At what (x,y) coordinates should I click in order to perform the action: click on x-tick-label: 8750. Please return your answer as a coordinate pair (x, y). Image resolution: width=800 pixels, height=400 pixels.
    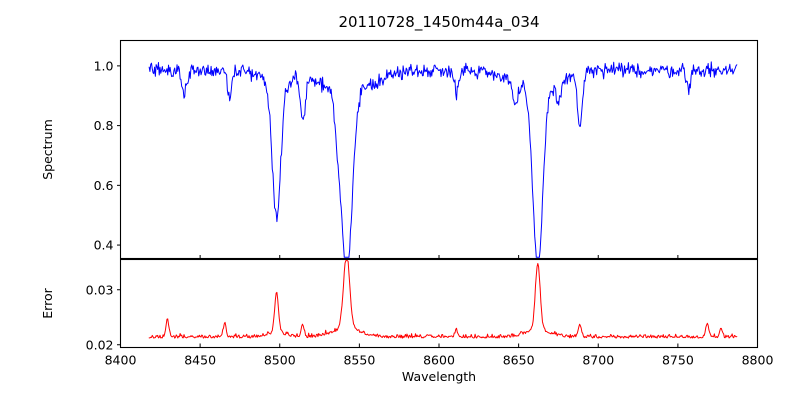
    Looking at the image, I should click on (678, 360).